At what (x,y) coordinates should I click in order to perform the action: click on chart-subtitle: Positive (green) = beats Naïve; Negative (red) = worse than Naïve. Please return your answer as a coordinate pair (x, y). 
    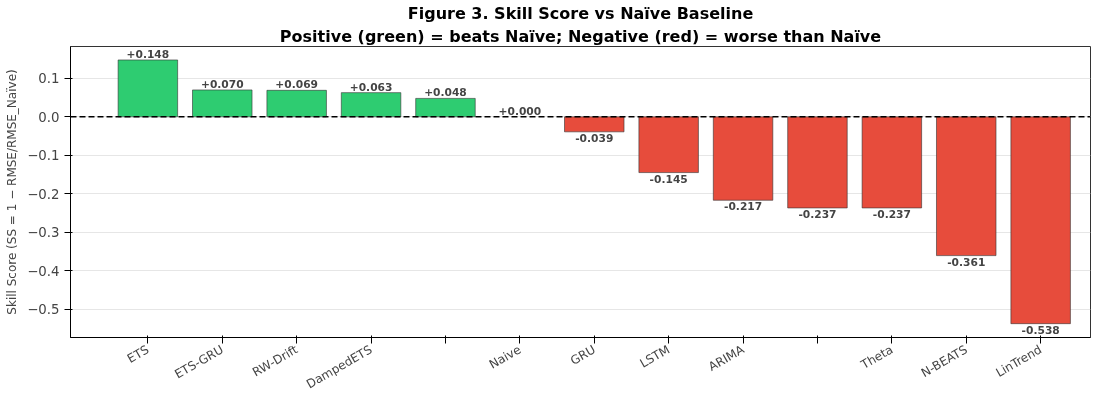
    Looking at the image, I should click on (580, 36).